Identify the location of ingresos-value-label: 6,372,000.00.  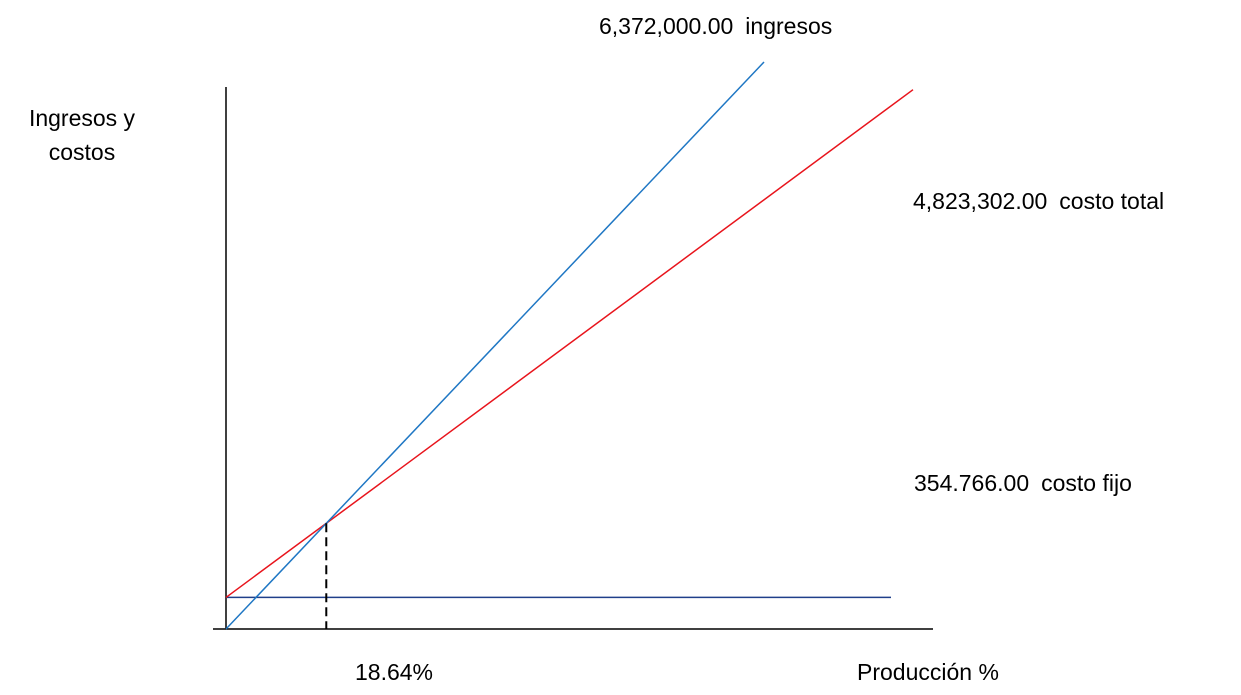
(666, 26).